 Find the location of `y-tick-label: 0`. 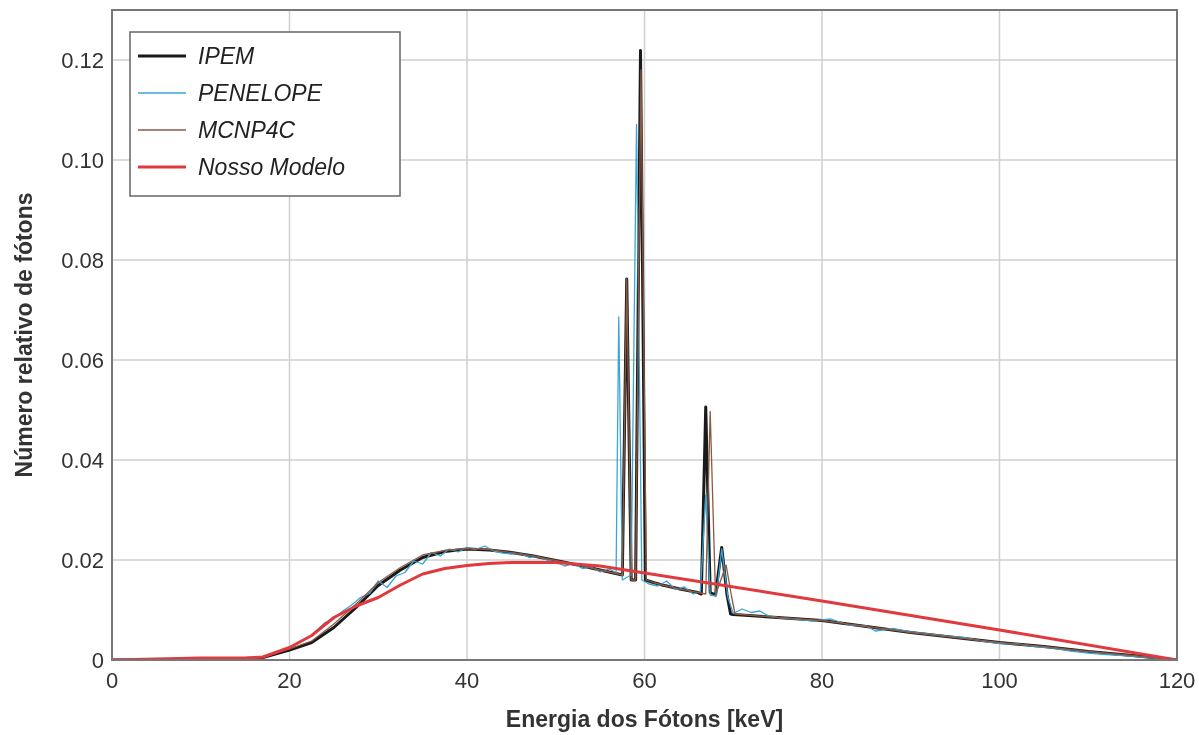

y-tick-label: 0 is located at coordinates (97, 660).